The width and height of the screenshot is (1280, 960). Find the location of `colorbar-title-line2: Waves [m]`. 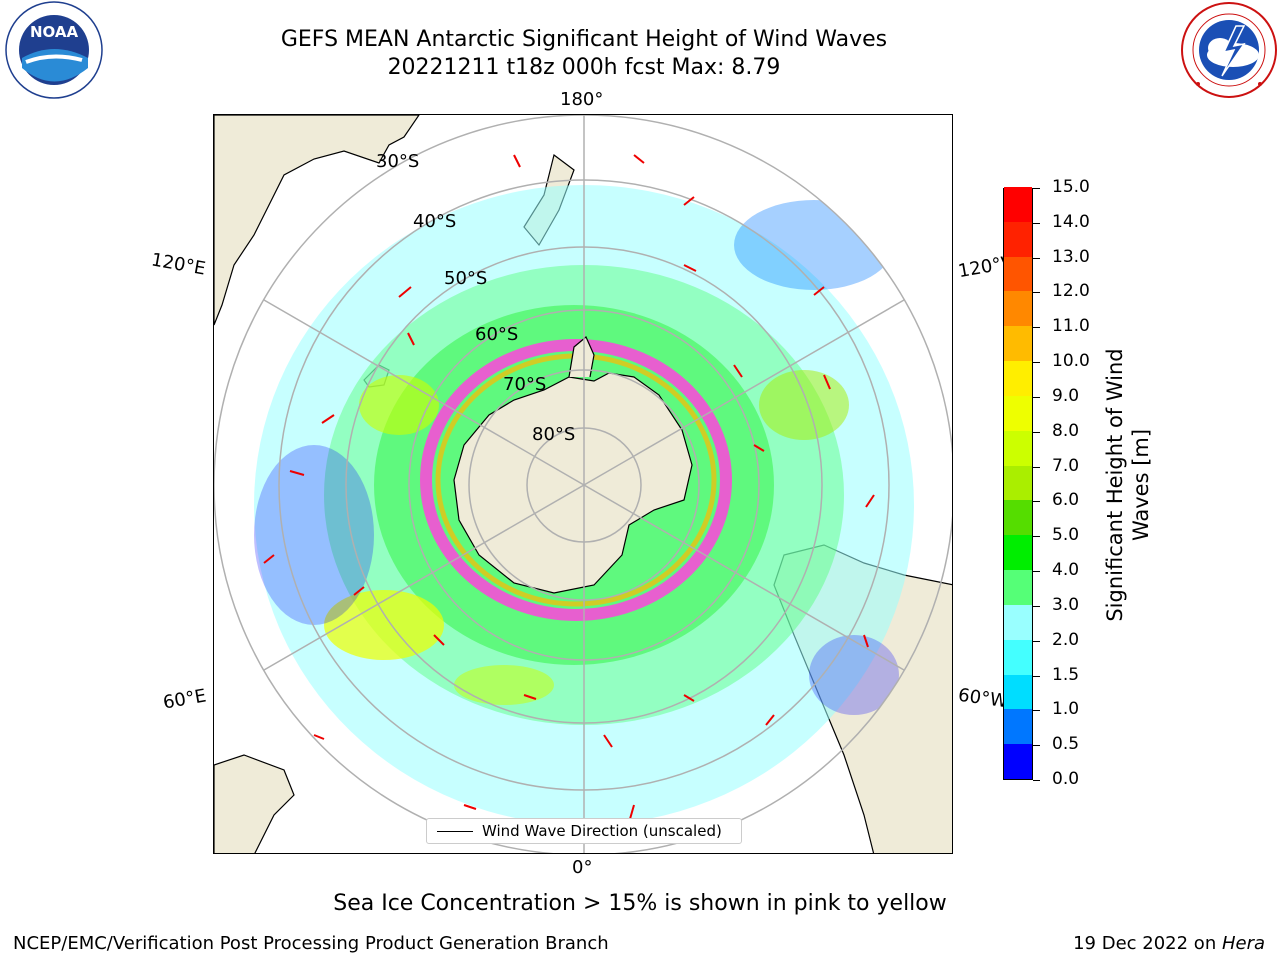

colorbar-title-line2: Waves [m] is located at coordinates (1141, 485).